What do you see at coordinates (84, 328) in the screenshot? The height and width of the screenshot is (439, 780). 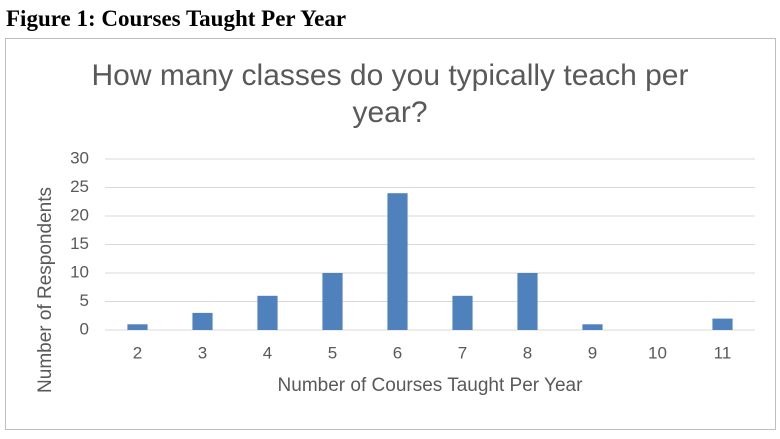 I see `y-tick-label: 0` at bounding box center [84, 328].